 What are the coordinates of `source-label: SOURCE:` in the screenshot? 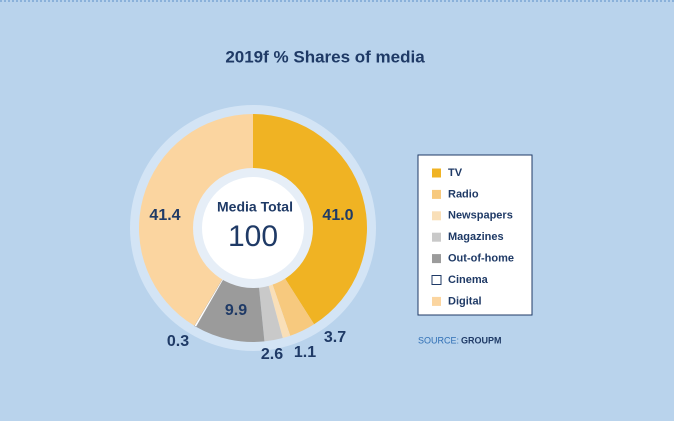 It's located at (438, 340).